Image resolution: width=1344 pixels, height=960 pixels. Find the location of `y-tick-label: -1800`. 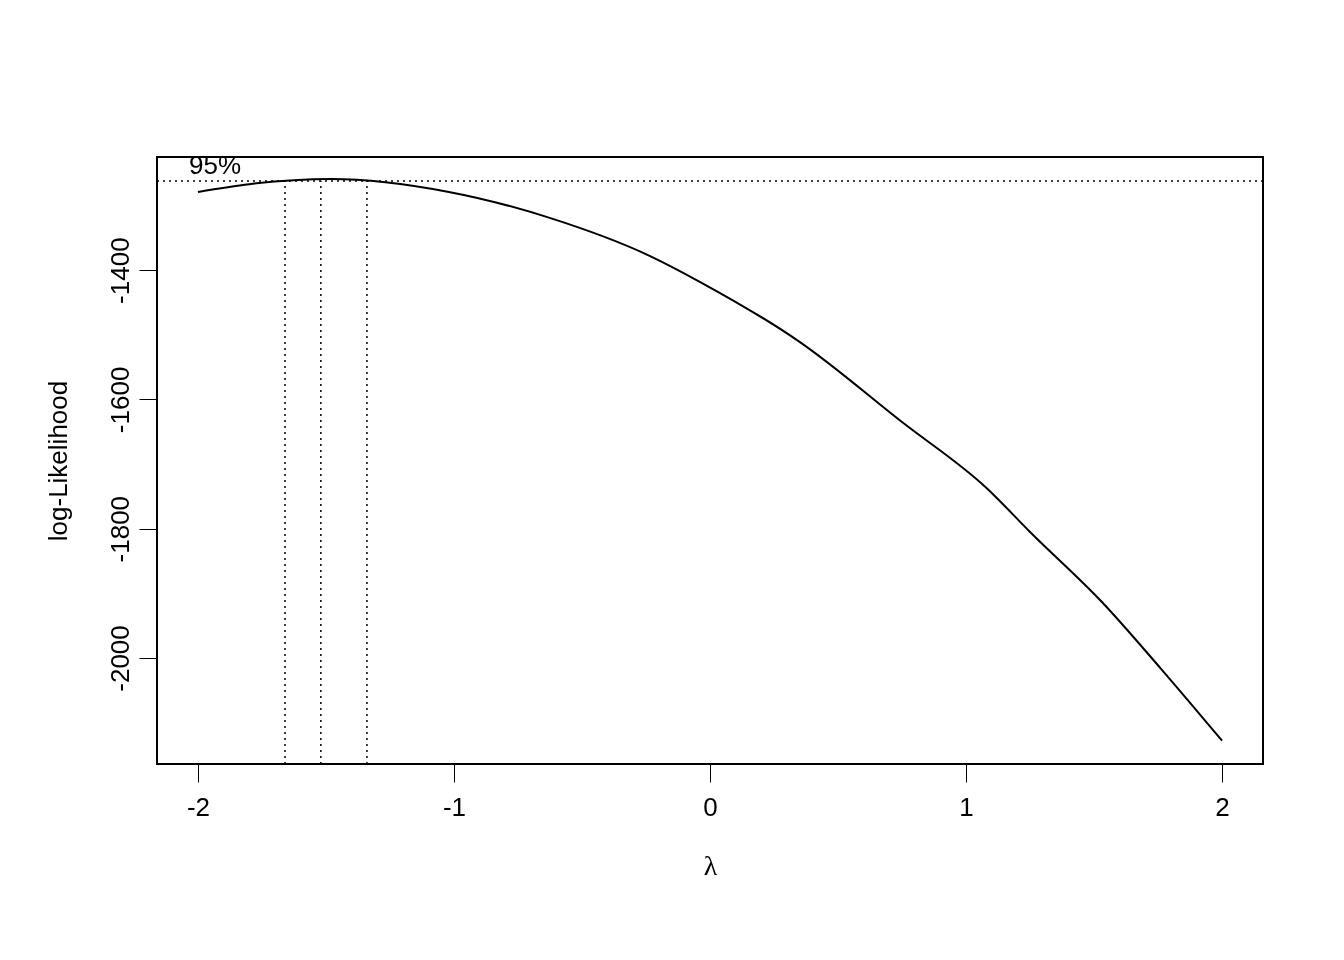

y-tick-label: -1800 is located at coordinates (119, 529).